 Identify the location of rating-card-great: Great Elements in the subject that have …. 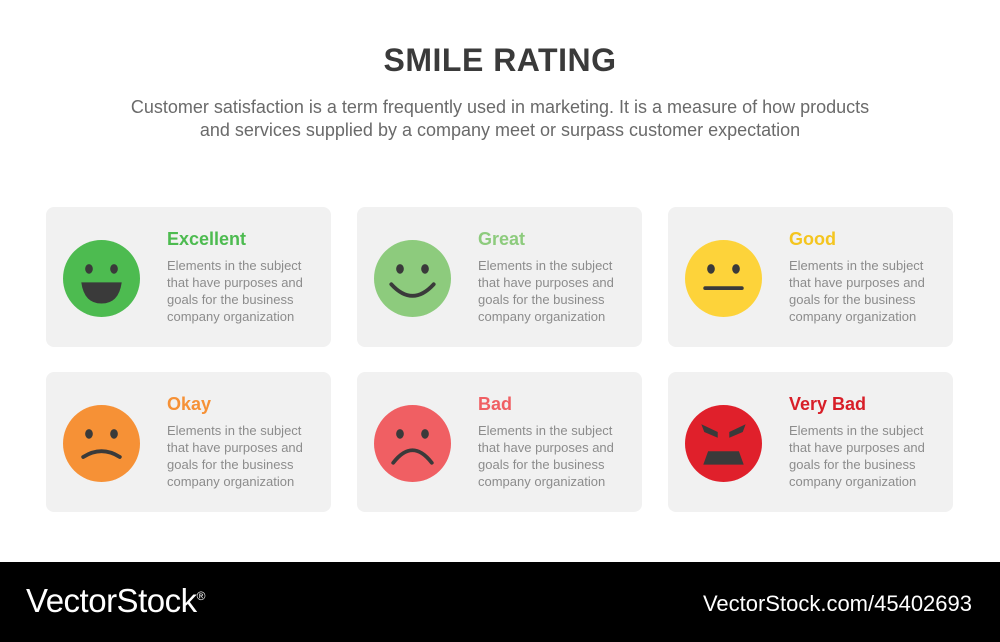
(499, 277).